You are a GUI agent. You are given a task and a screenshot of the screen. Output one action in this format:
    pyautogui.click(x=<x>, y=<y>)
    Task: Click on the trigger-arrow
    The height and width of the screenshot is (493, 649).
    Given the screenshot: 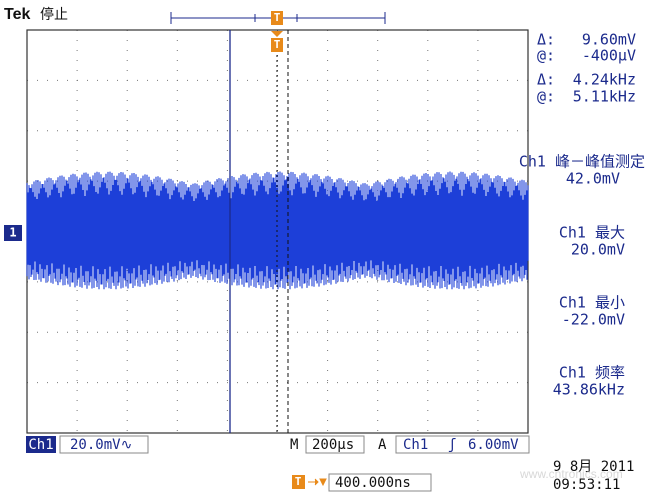 What is the action you would take?
    pyautogui.click(x=277, y=34)
    